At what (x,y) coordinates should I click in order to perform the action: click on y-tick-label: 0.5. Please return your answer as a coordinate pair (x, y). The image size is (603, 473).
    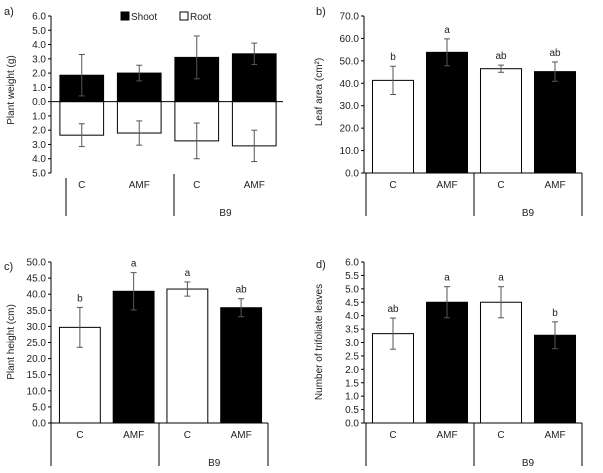
    Looking at the image, I should click on (352, 410).